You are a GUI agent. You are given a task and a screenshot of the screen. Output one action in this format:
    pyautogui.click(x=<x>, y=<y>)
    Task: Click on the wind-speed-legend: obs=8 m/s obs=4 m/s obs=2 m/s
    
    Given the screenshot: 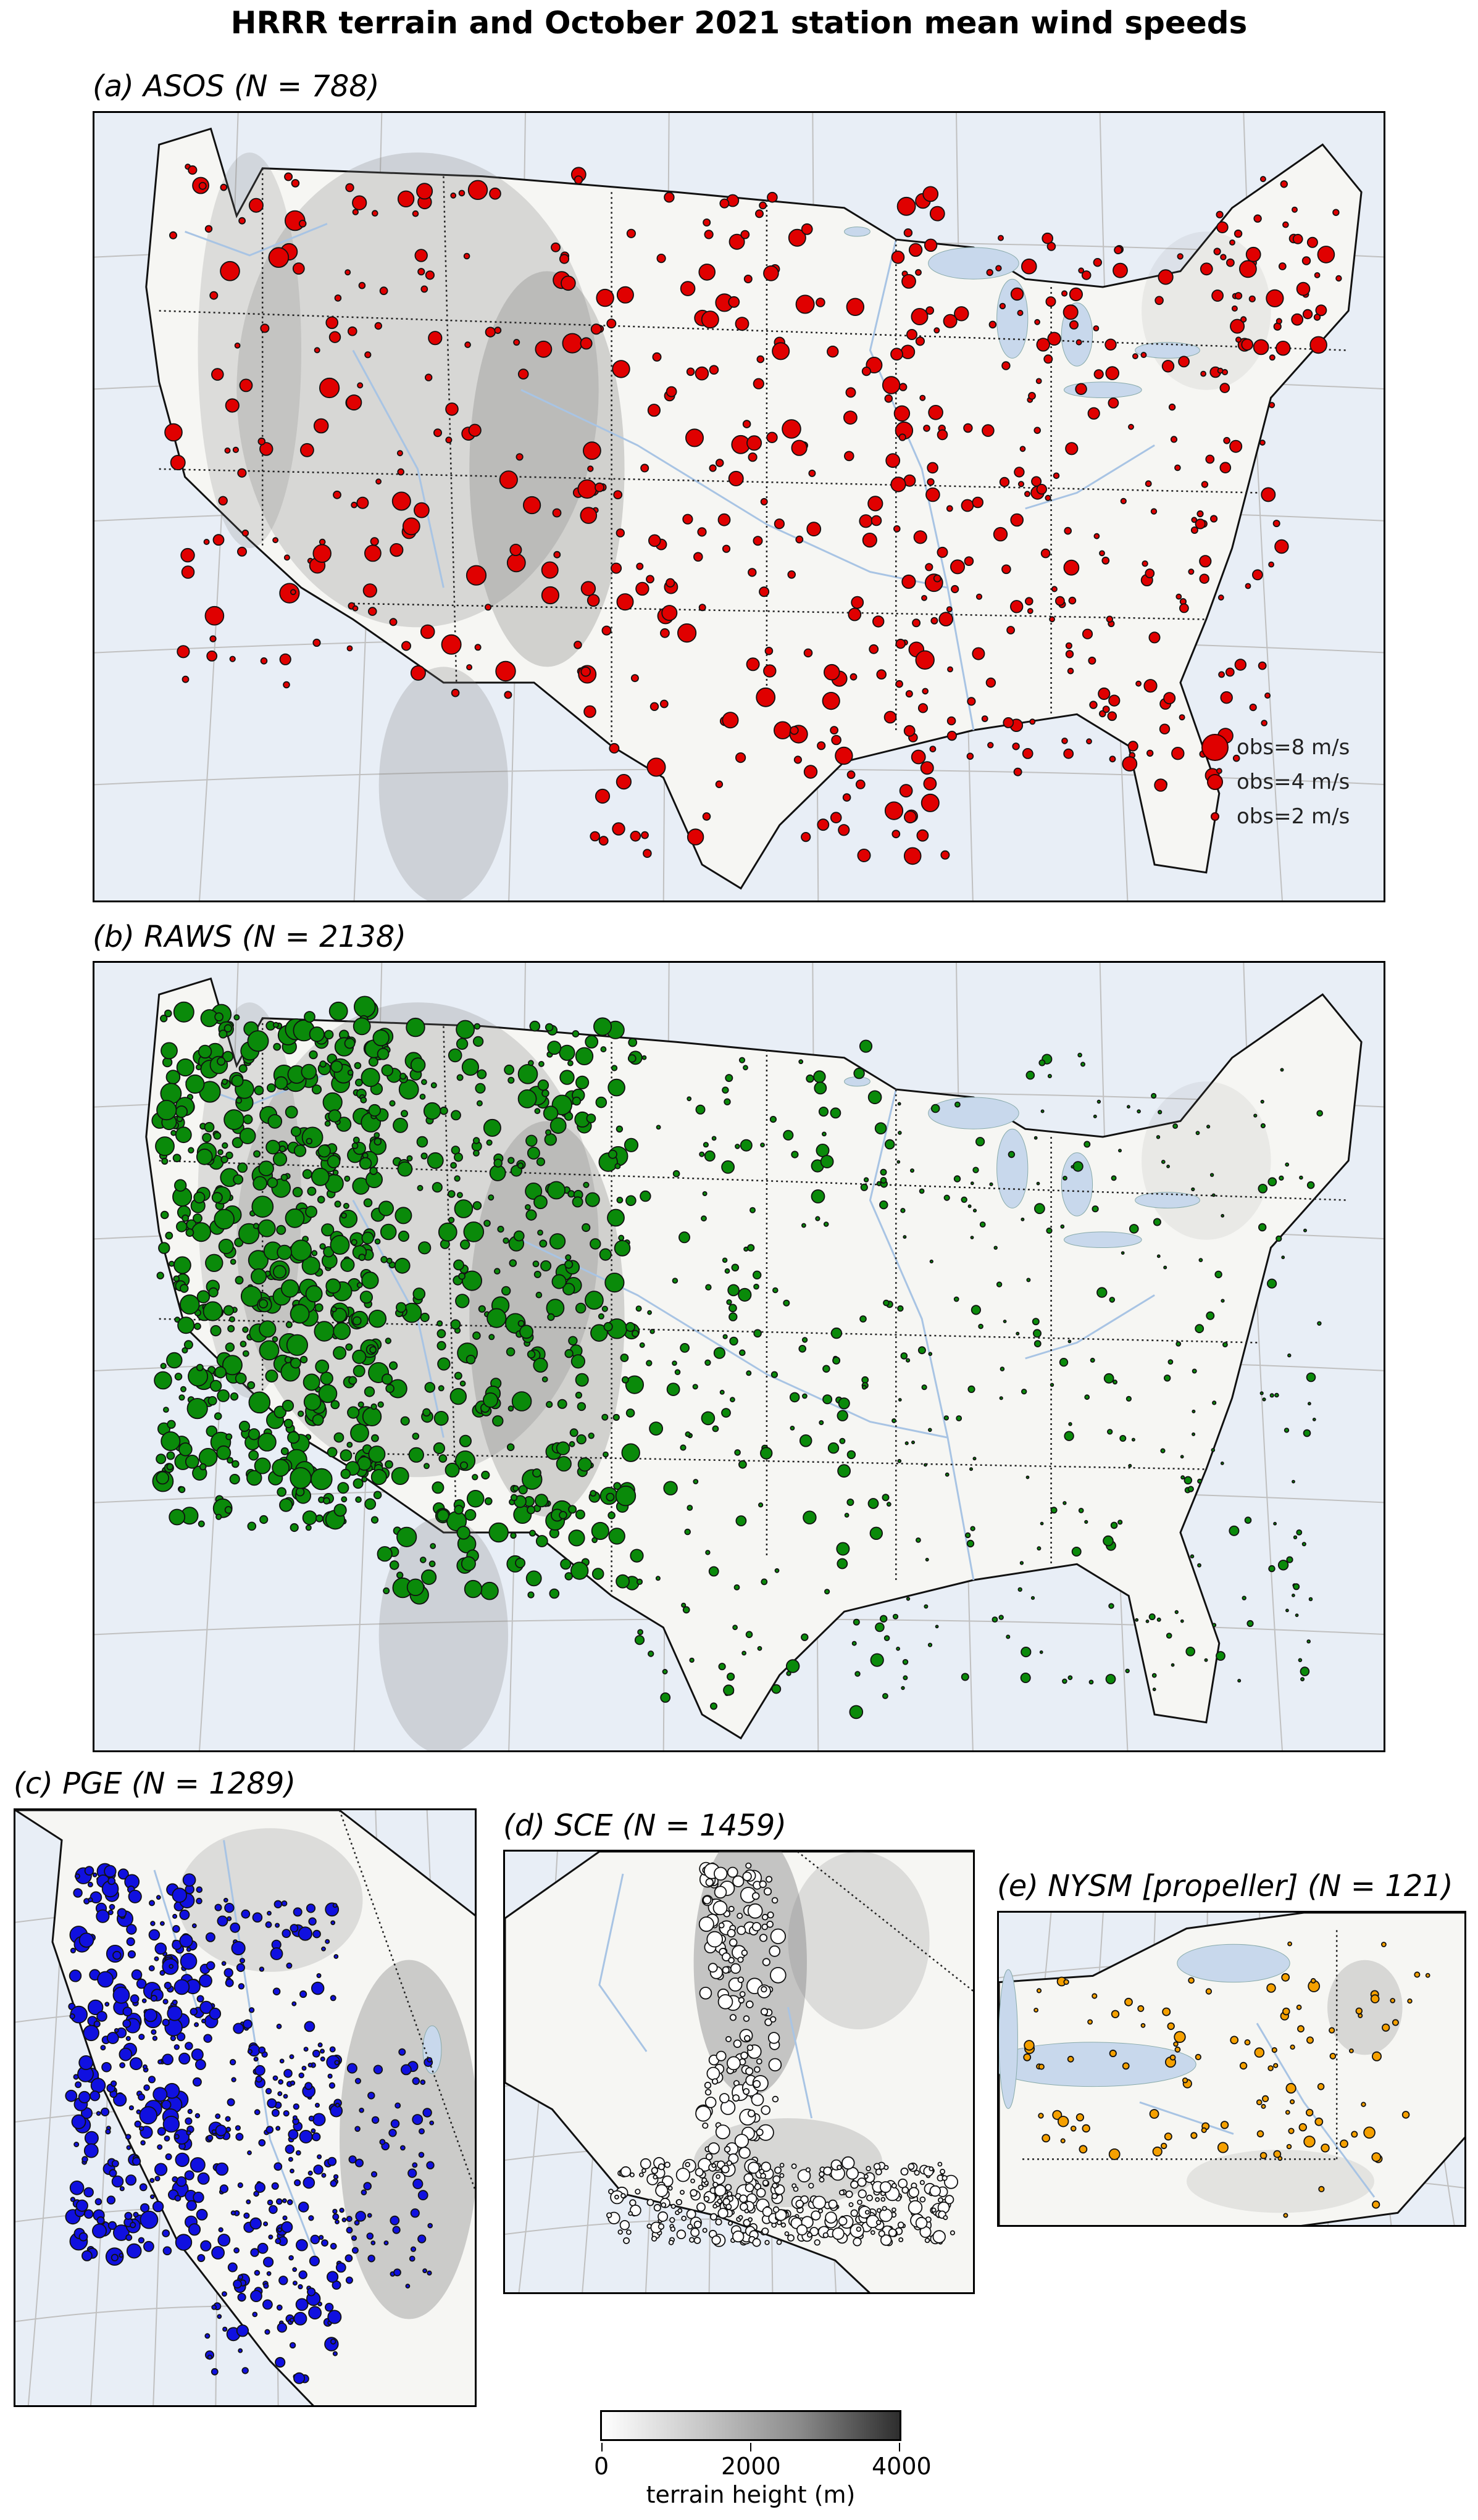 What is the action you would take?
    pyautogui.click(x=1272, y=782)
    